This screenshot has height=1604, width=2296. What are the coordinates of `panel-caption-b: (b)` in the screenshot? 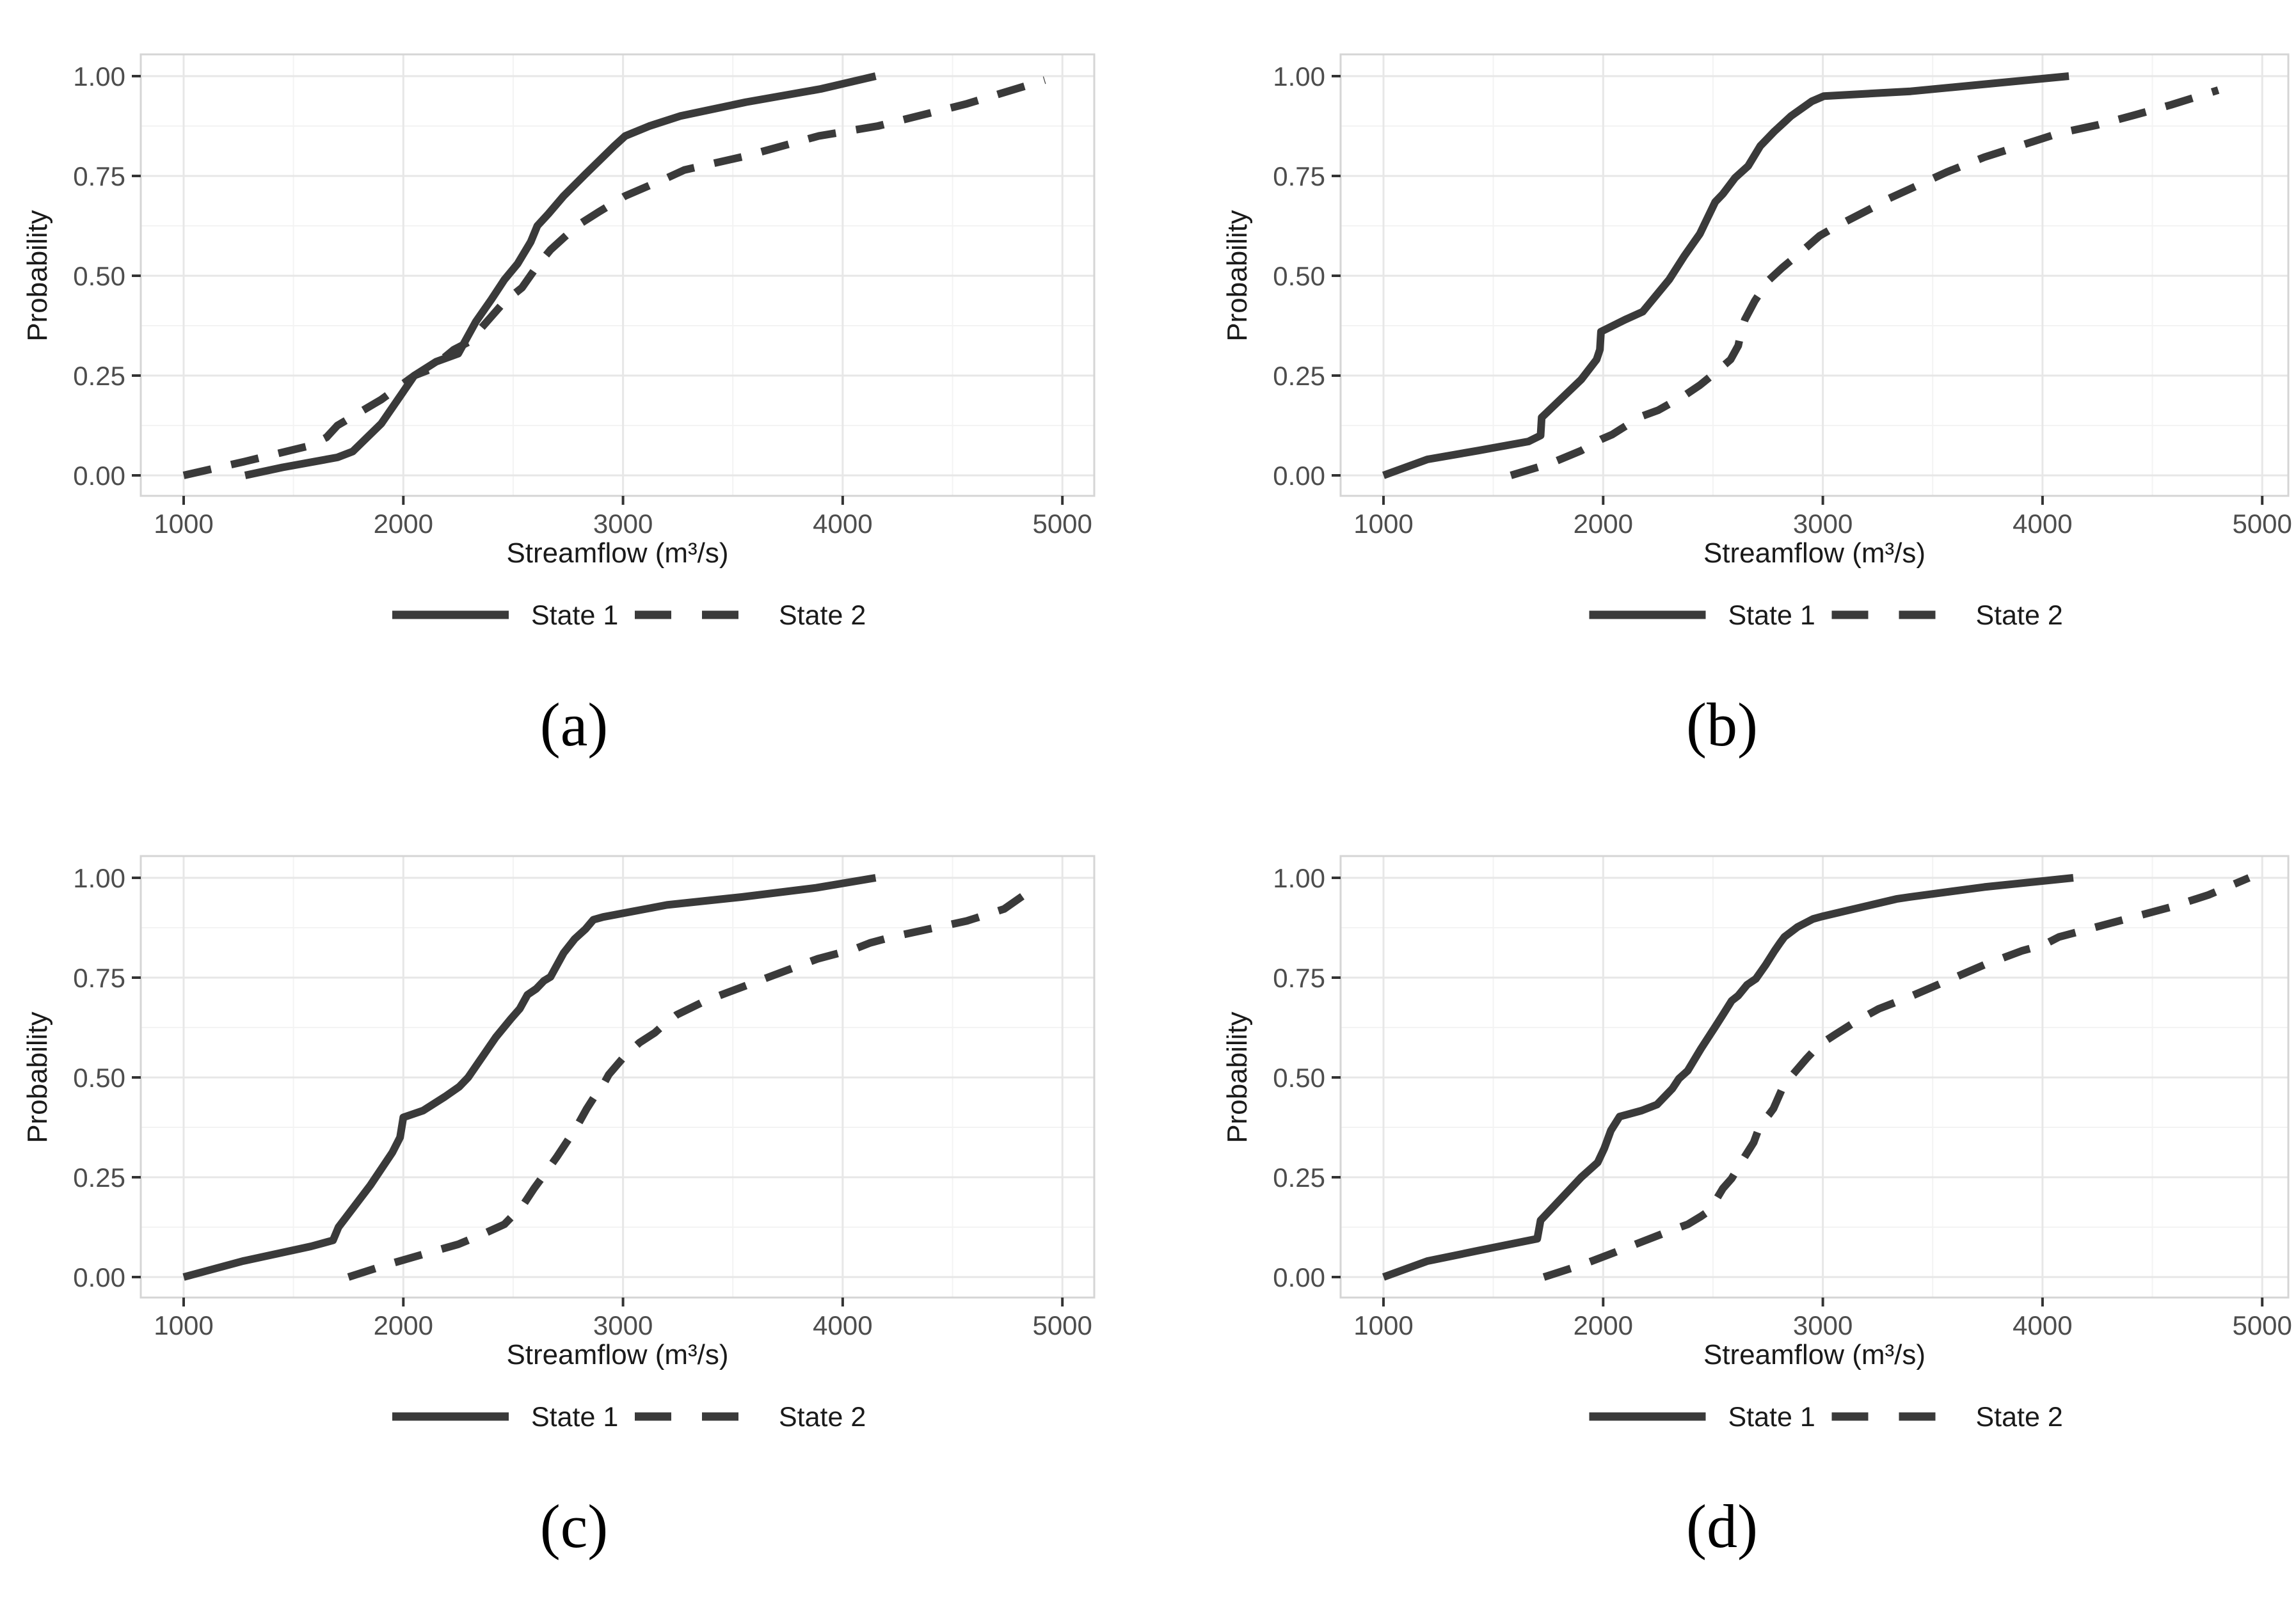 It's located at (1722, 724).